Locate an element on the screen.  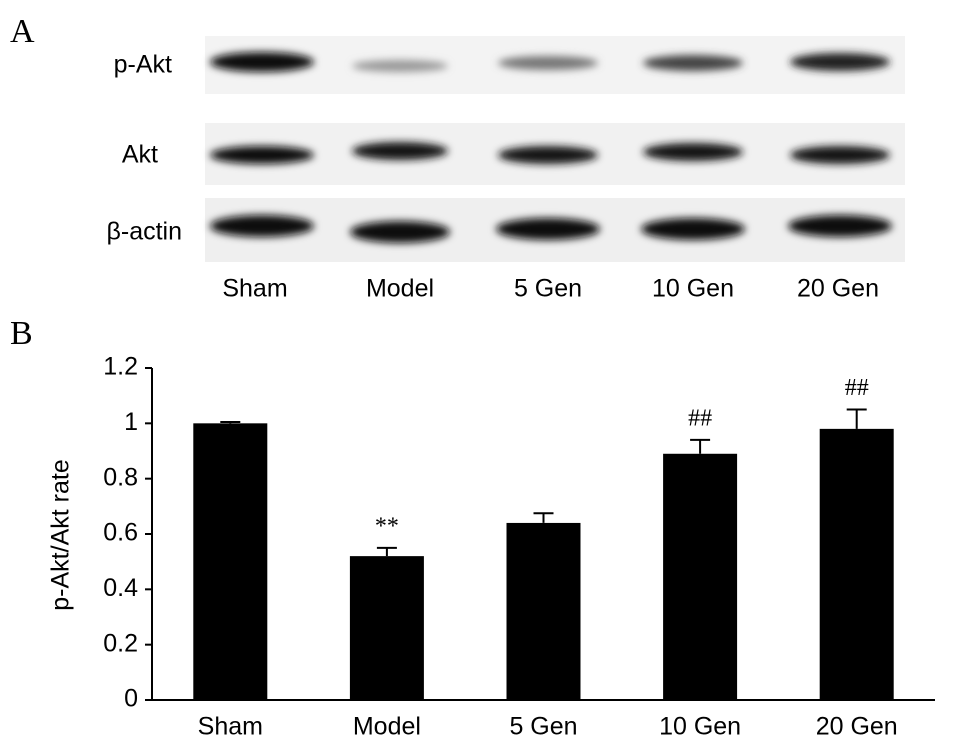
y-tick-label: 0.8 is located at coordinates (120, 477).